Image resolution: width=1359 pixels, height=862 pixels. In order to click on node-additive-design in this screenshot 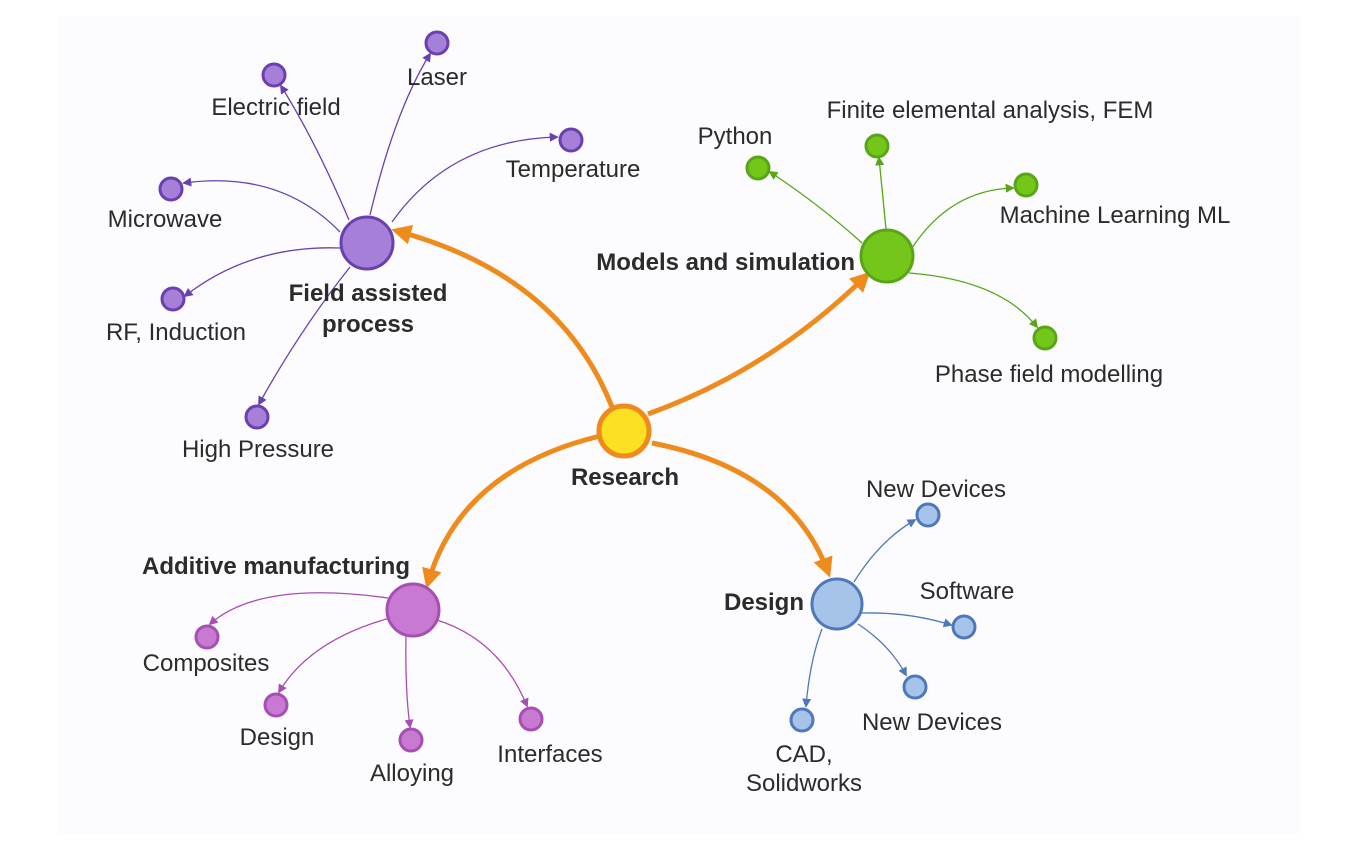, I will do `click(276, 705)`.